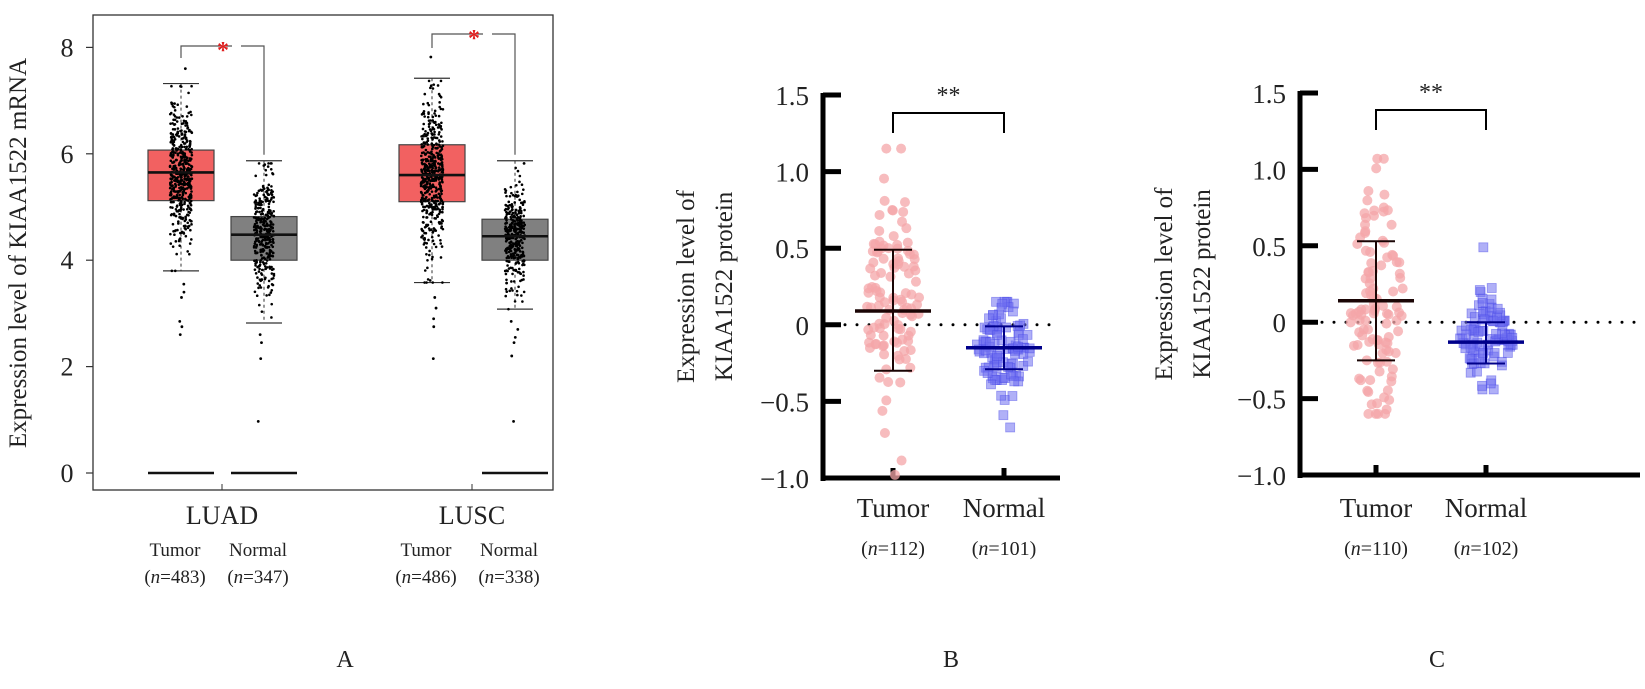 This screenshot has width=1645, height=689. What do you see at coordinates (784, 479) in the screenshot?
I see `y-tick-label: −1.0` at bounding box center [784, 479].